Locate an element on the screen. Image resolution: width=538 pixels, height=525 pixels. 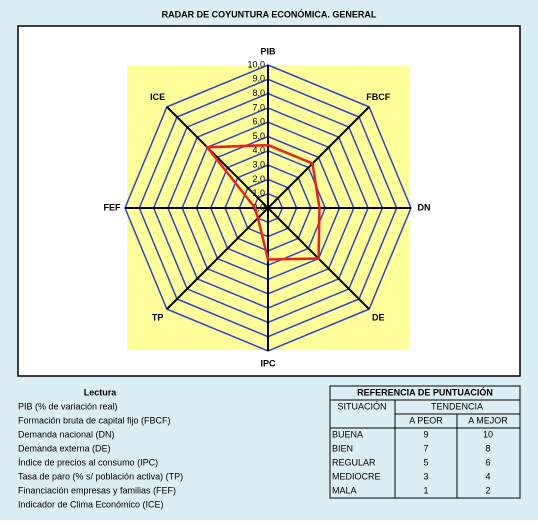
data-line is located at coordinates (262, 202).